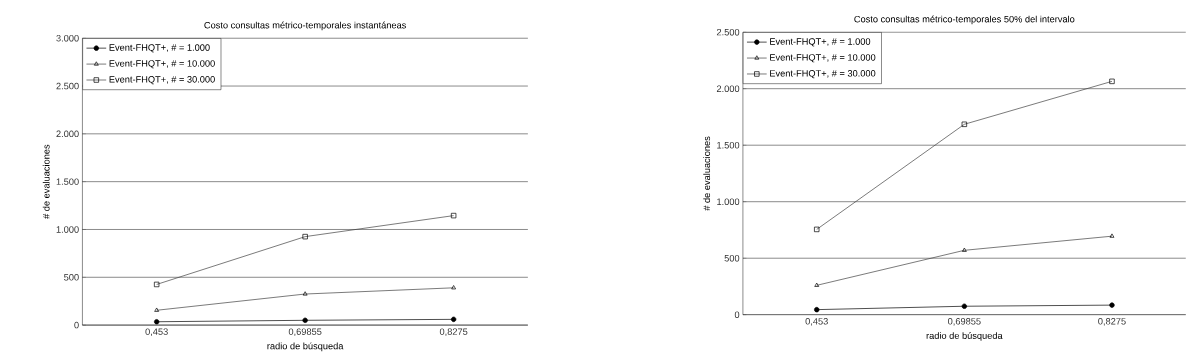 This screenshot has width=1186, height=359. Describe the element at coordinates (964, 20) in the screenshot. I see `chart-title: Costo consultas métrico-temporales 50% del intervalo` at that location.